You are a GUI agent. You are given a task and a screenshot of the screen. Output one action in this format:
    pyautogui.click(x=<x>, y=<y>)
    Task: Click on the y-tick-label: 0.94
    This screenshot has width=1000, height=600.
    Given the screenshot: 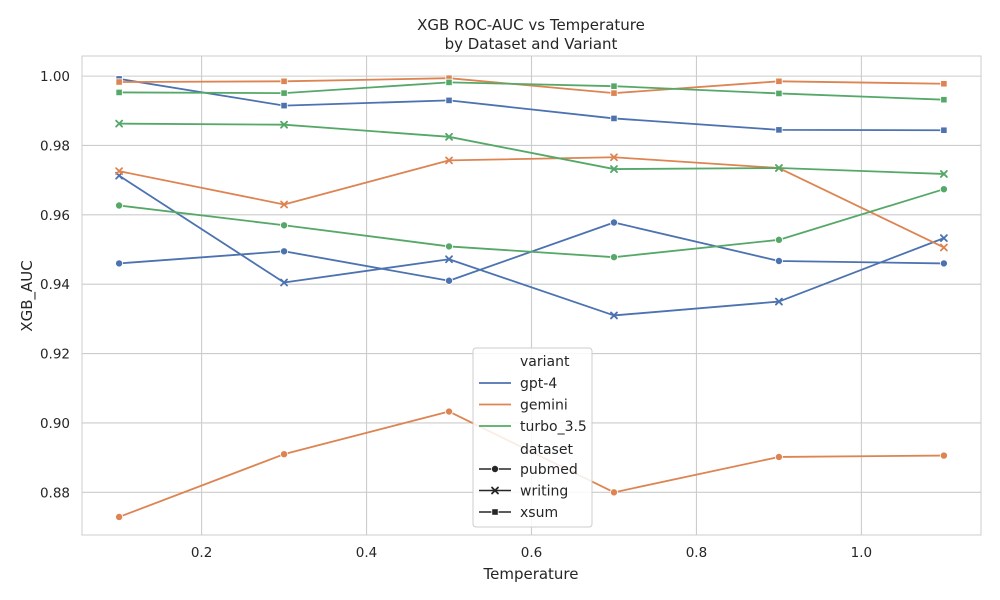 What is the action you would take?
    pyautogui.click(x=55, y=285)
    